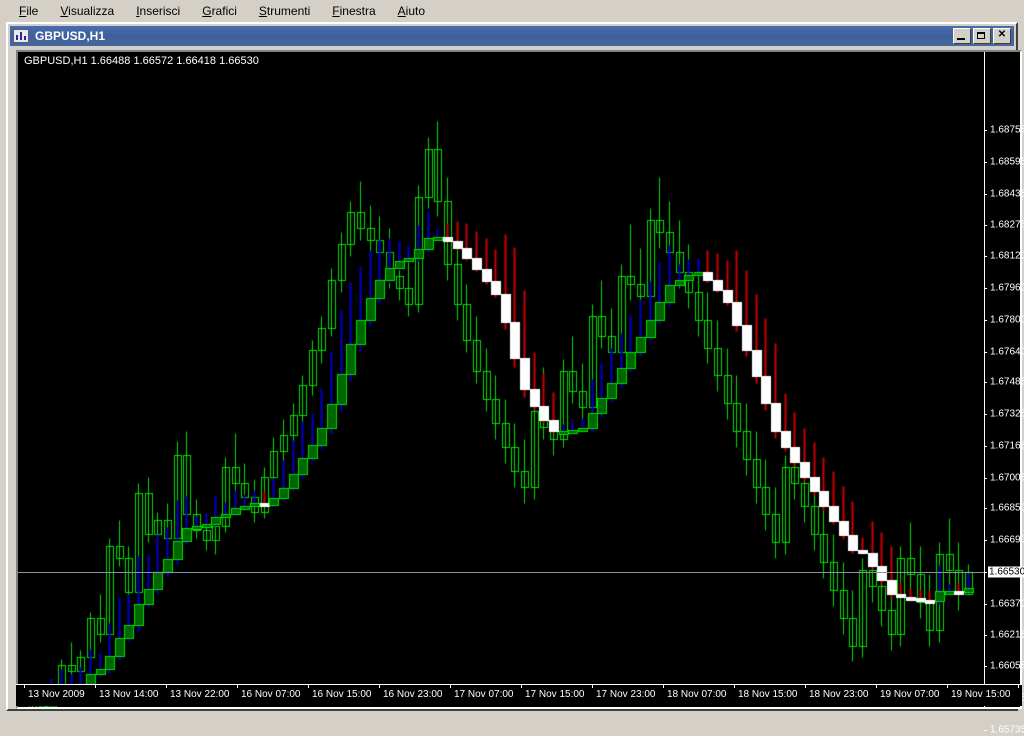 The height and width of the screenshot is (736, 1024). Describe the element at coordinates (910, 694) in the screenshot. I see `time-tick-label: 19 Nov 07:00` at that location.